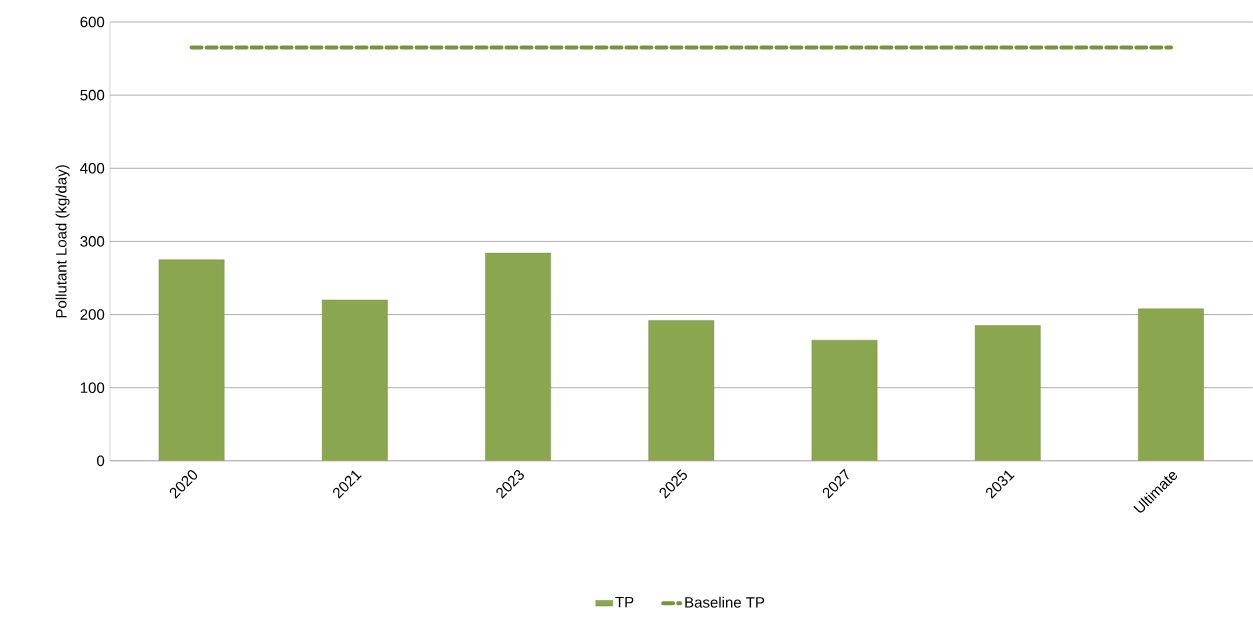  What do you see at coordinates (92, 22) in the screenshot?
I see `y-tick-label: 600` at bounding box center [92, 22].